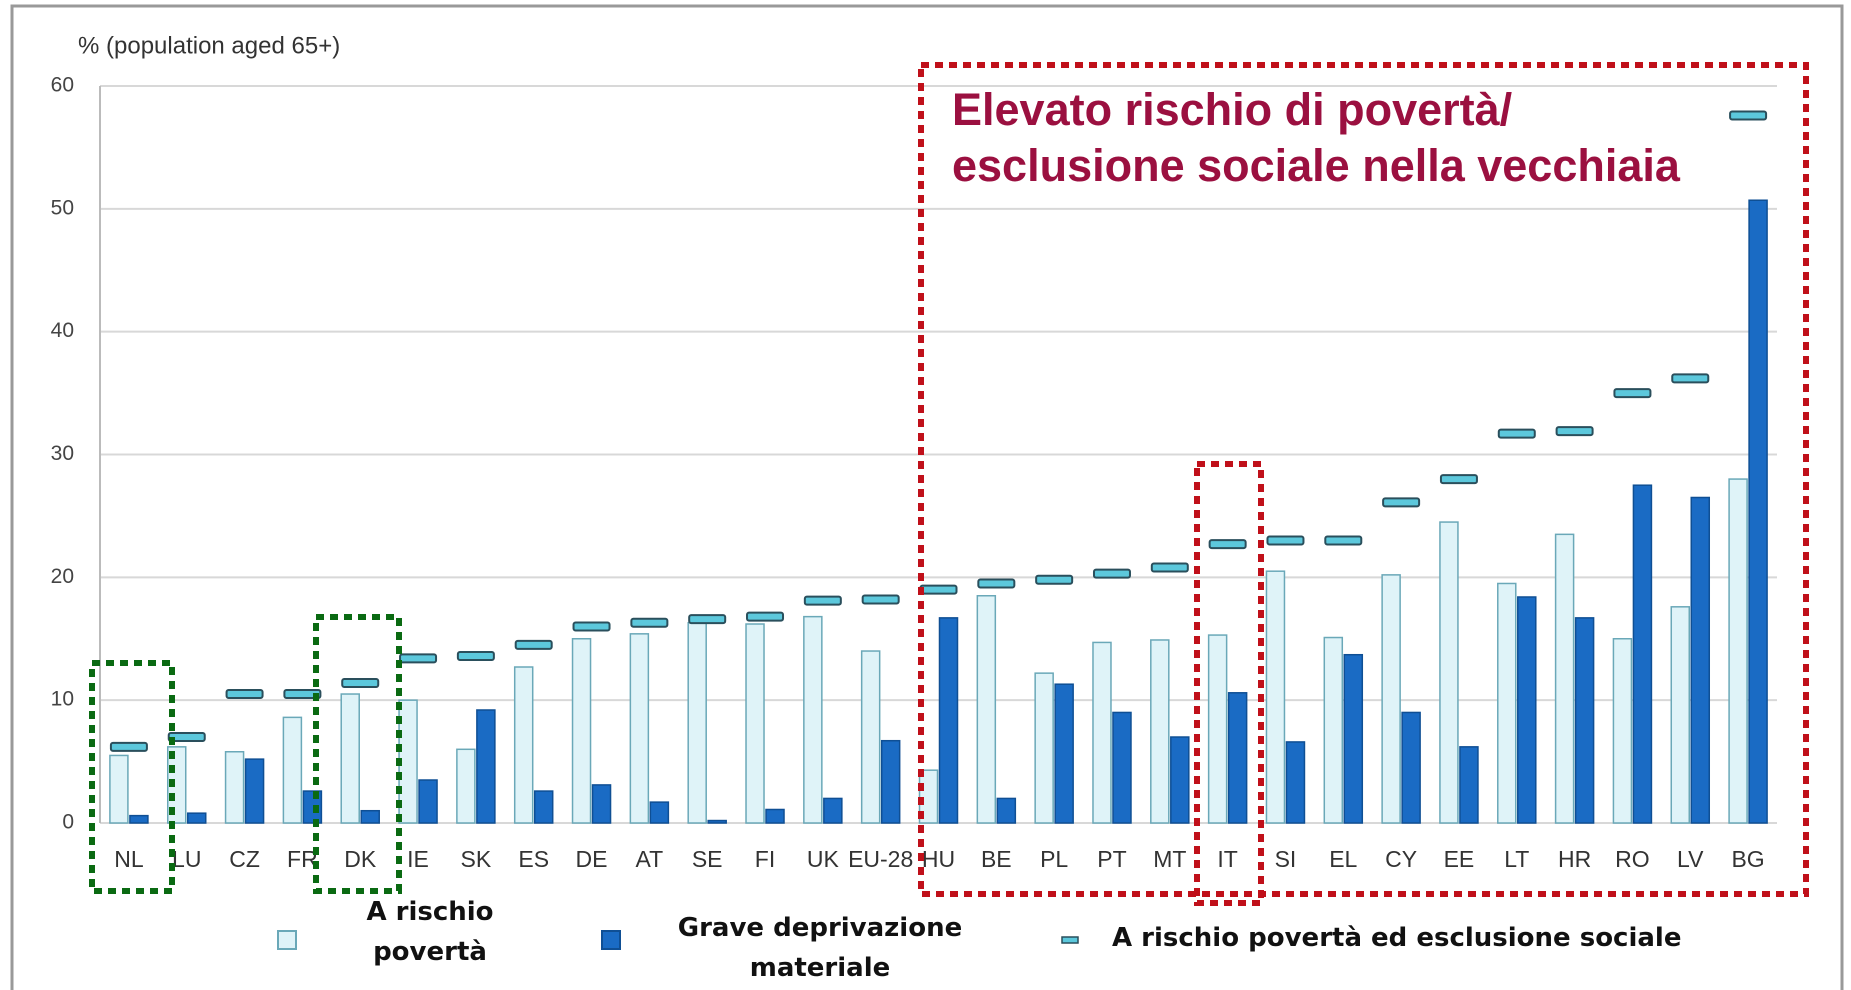 The width and height of the screenshot is (1851, 990). What do you see at coordinates (209, 45) in the screenshot?
I see `y-axis-label: % (population aged 65+)` at bounding box center [209, 45].